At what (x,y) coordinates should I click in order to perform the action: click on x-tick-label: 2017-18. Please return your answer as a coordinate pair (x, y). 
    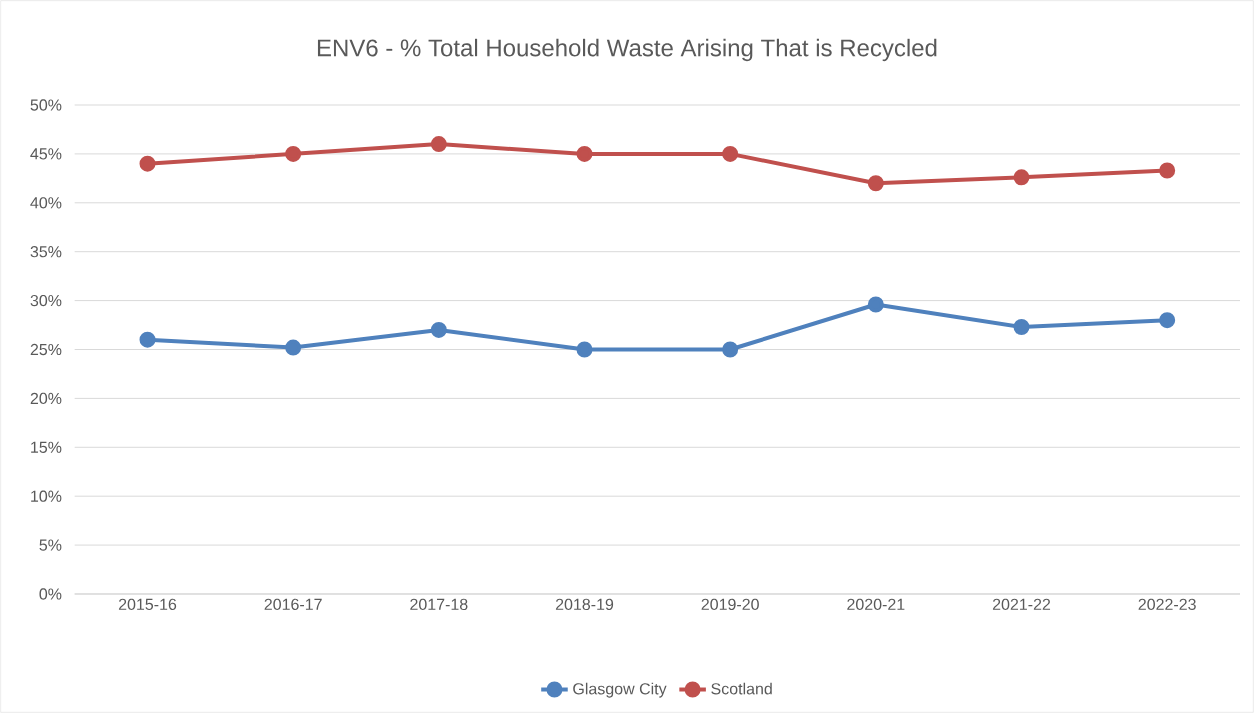
    Looking at the image, I should click on (439, 604).